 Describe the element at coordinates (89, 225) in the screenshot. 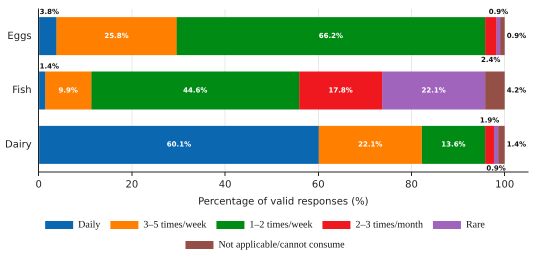

I see `legend-label: Daily` at that location.